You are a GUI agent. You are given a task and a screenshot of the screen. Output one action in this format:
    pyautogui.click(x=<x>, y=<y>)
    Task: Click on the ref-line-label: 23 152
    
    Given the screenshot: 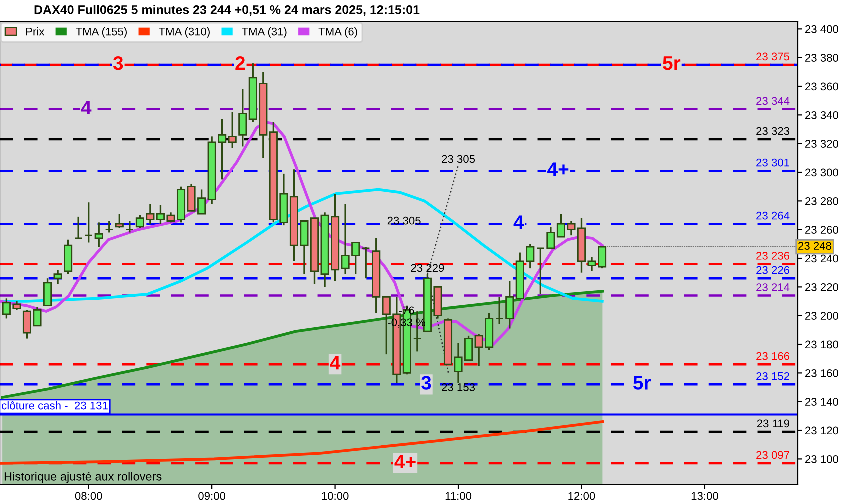 What is the action you would take?
    pyautogui.click(x=773, y=376)
    